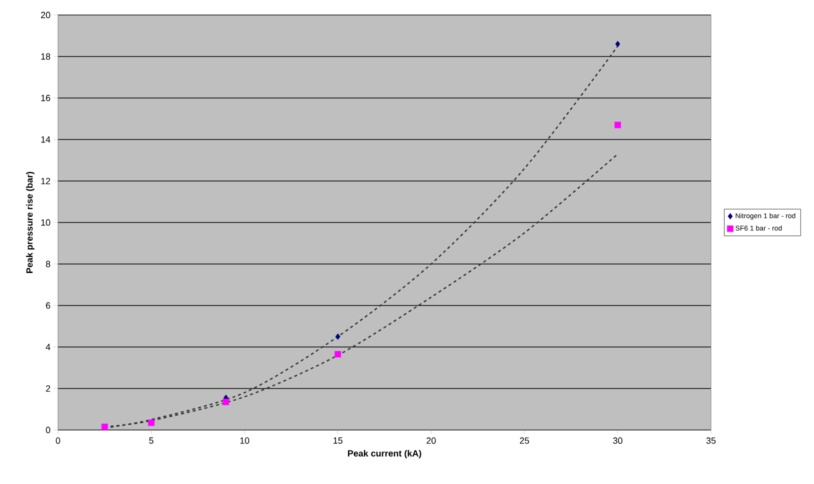 The width and height of the screenshot is (814, 484). What do you see at coordinates (48, 388) in the screenshot?
I see `y-tick-label: 2` at bounding box center [48, 388].